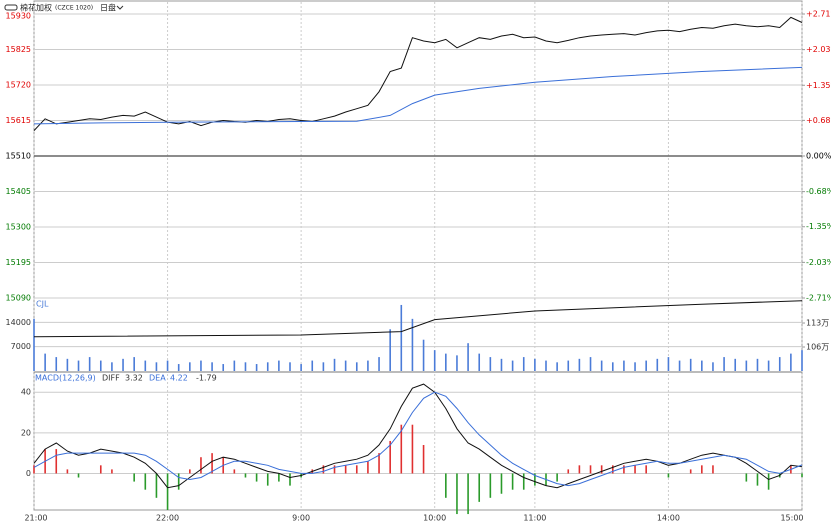 This screenshot has width=831, height=526. Describe the element at coordinates (157, 378) in the screenshot. I see `legend-name: DEA` at that location.